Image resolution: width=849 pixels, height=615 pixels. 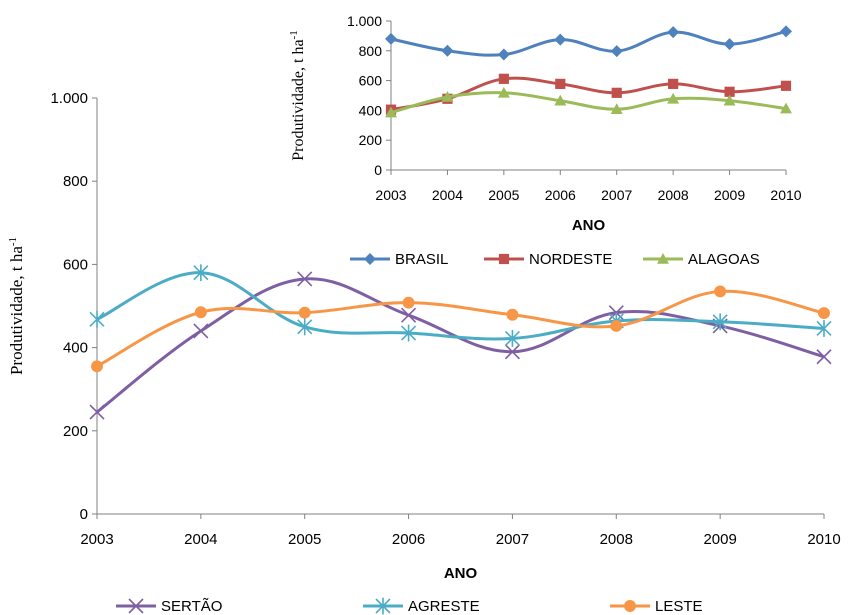 What do you see at coordinates (421, 259) in the screenshot?
I see `legend-label: BRASIL` at bounding box center [421, 259].